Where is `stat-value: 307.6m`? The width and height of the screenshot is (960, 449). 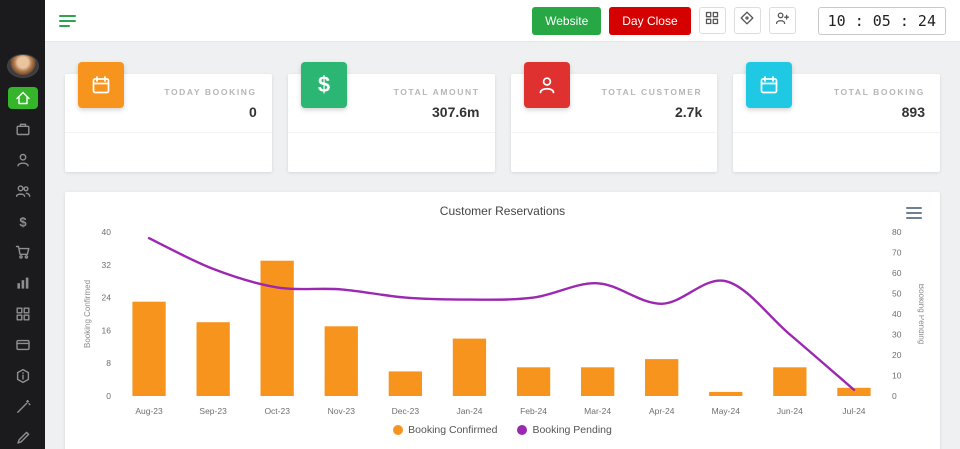 stat-value: 307.6m is located at coordinates (456, 112).